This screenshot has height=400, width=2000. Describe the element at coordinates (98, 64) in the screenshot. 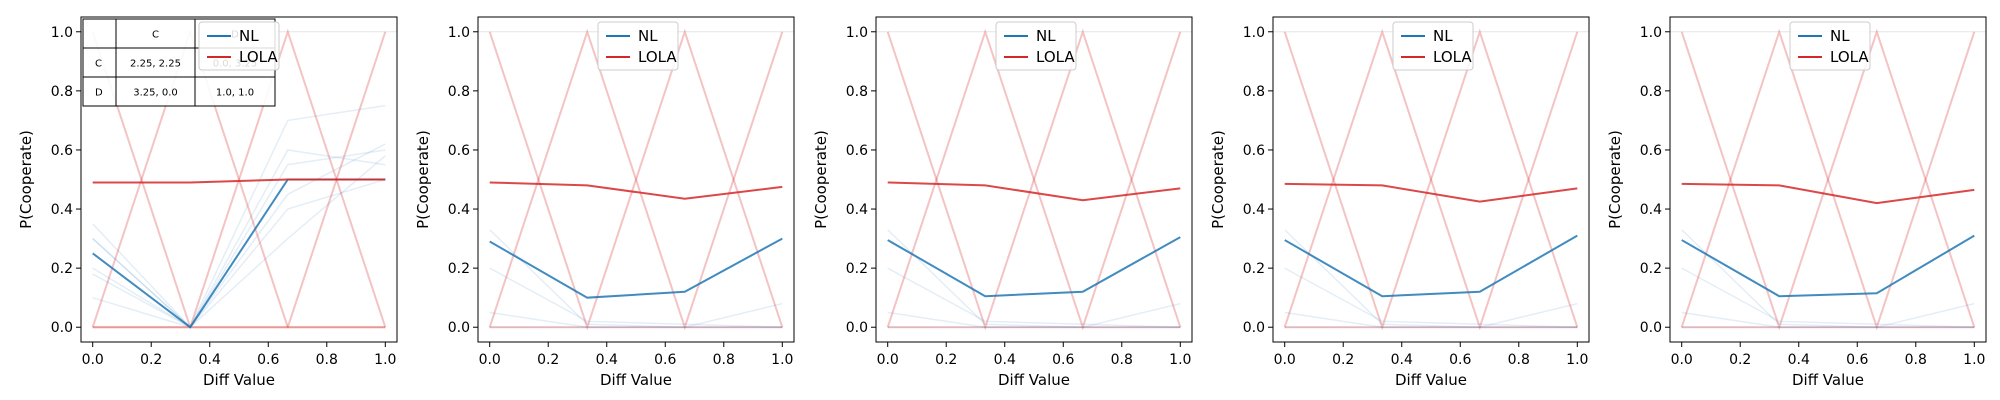

I see `table-cell: C` at that location.